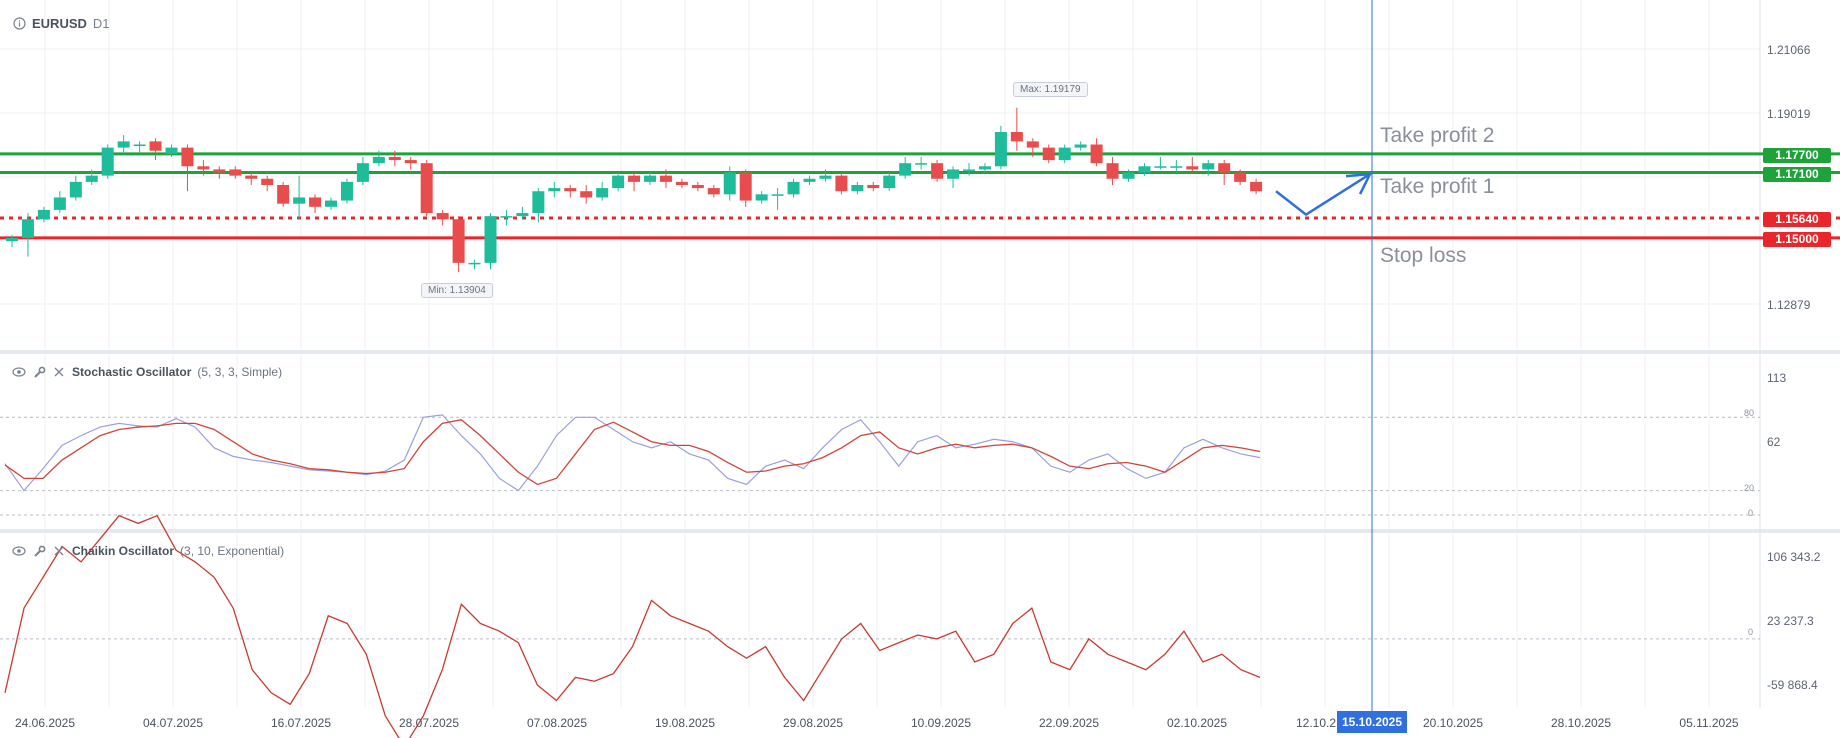  I want to click on stochastic-level-label: 20, so click(1749, 488).